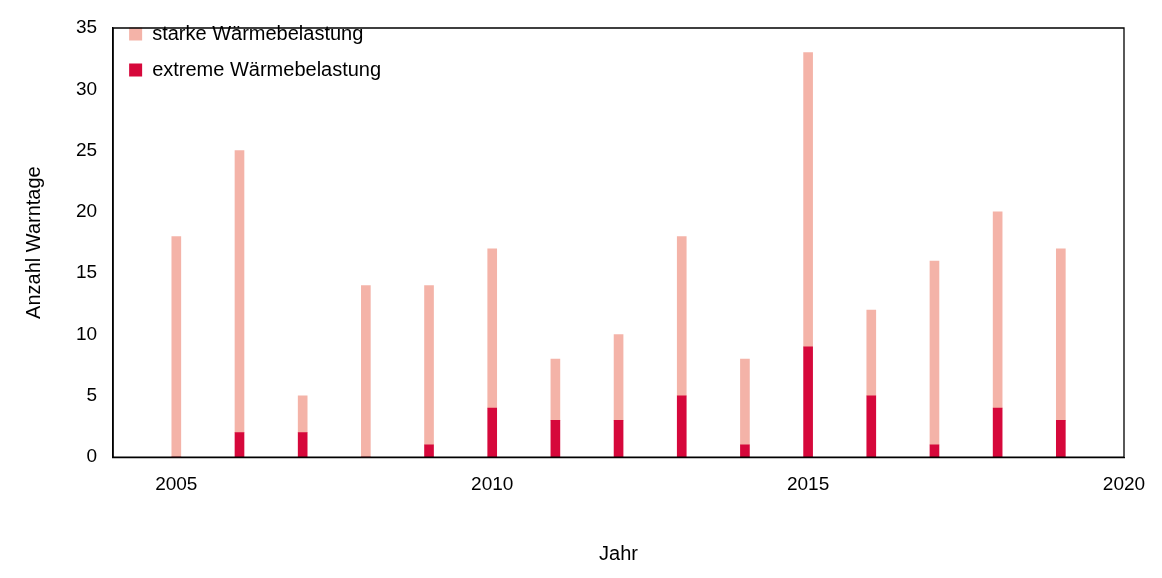  I want to click on y-tick-label: 15, so click(86, 272).